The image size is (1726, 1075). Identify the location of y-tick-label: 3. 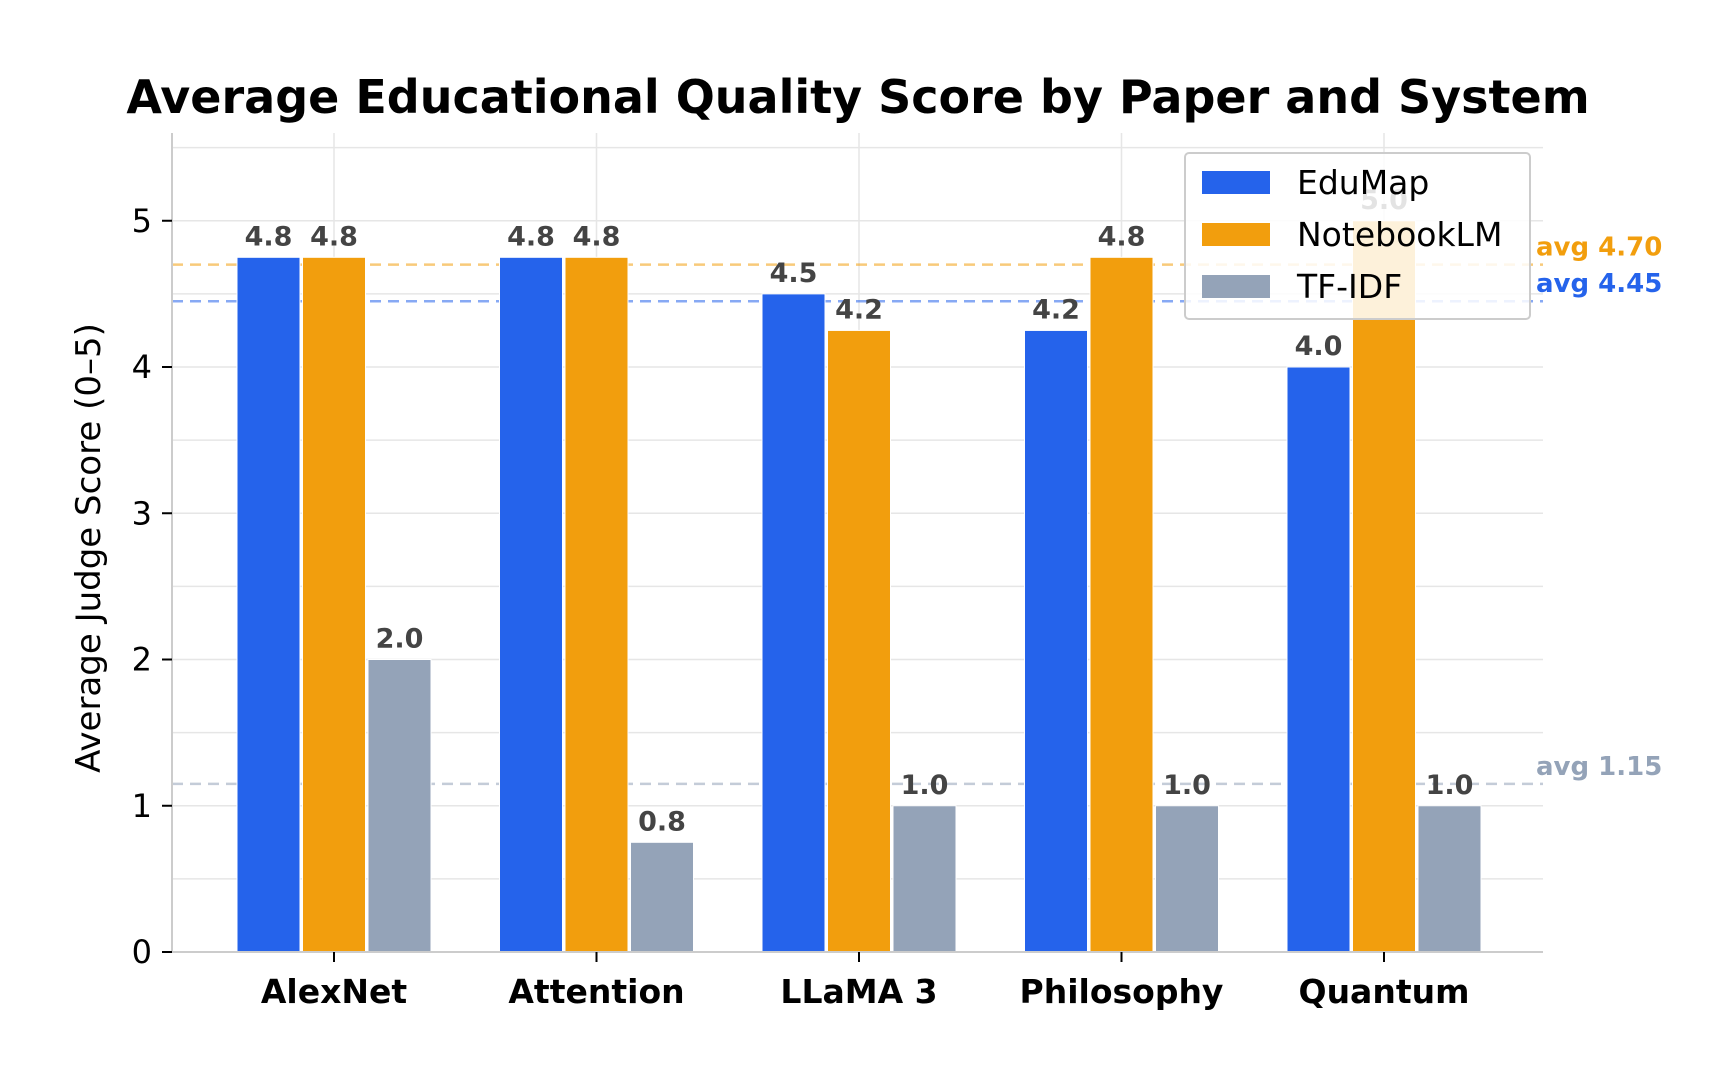
(142, 513).